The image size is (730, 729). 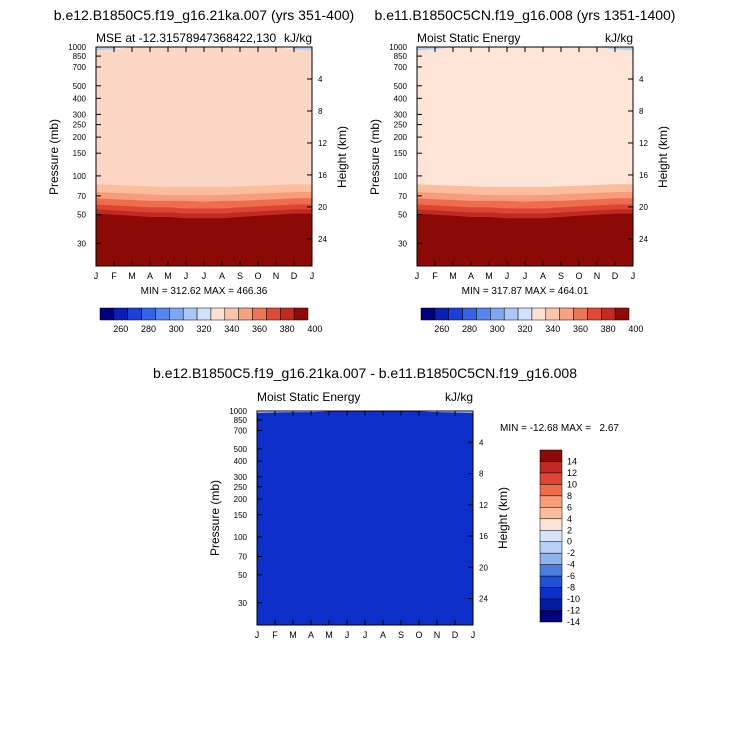 I want to click on panel-2-subtitle-left: Moist Static Energy, so click(x=468, y=38).